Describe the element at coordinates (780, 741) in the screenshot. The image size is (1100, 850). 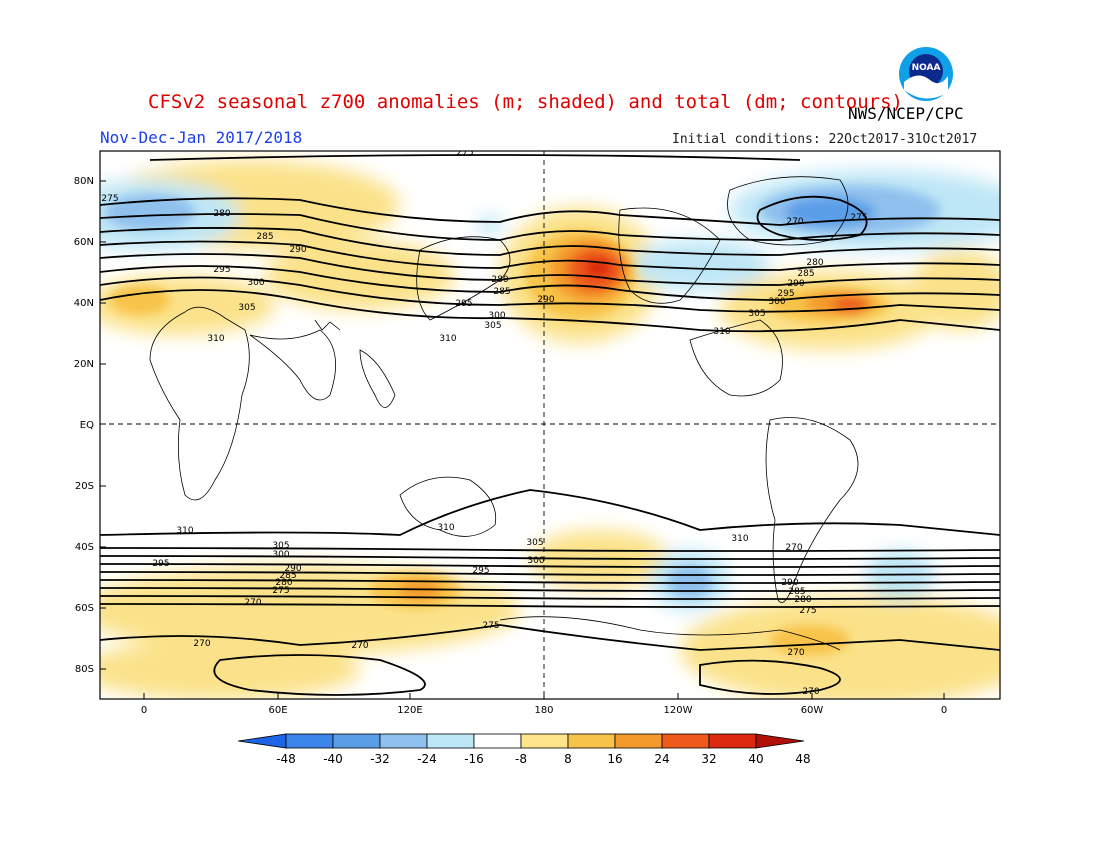
I see `legend-max-arrow` at that location.